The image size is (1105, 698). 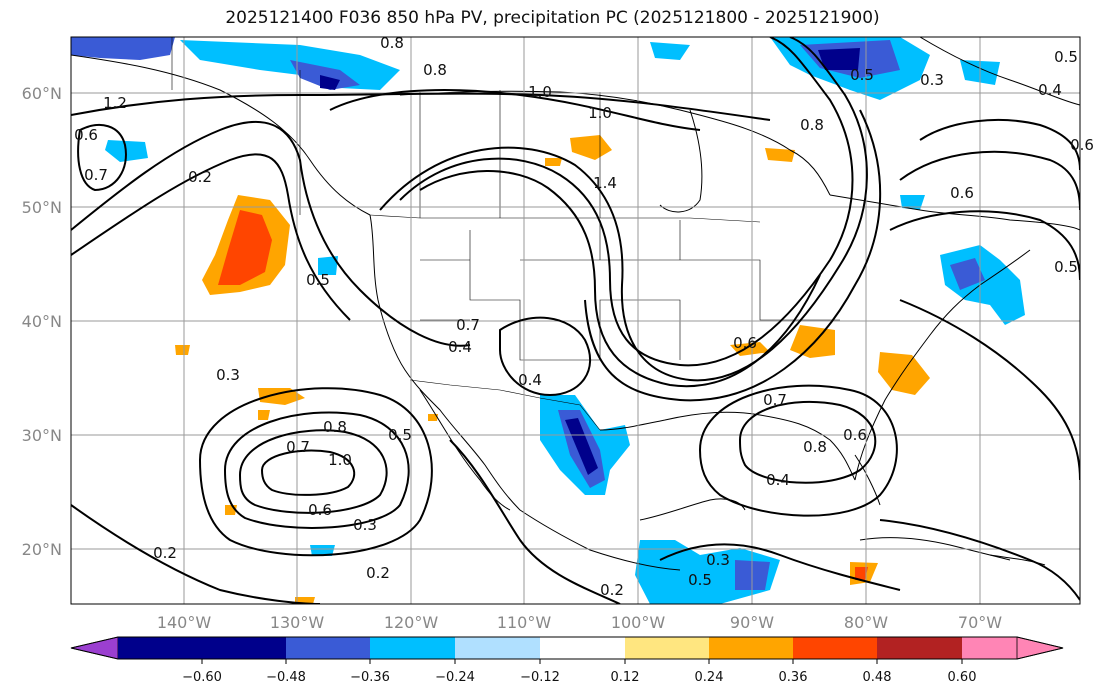 What do you see at coordinates (42, 435) in the screenshot?
I see `lat-label-30: 30°N` at bounding box center [42, 435].